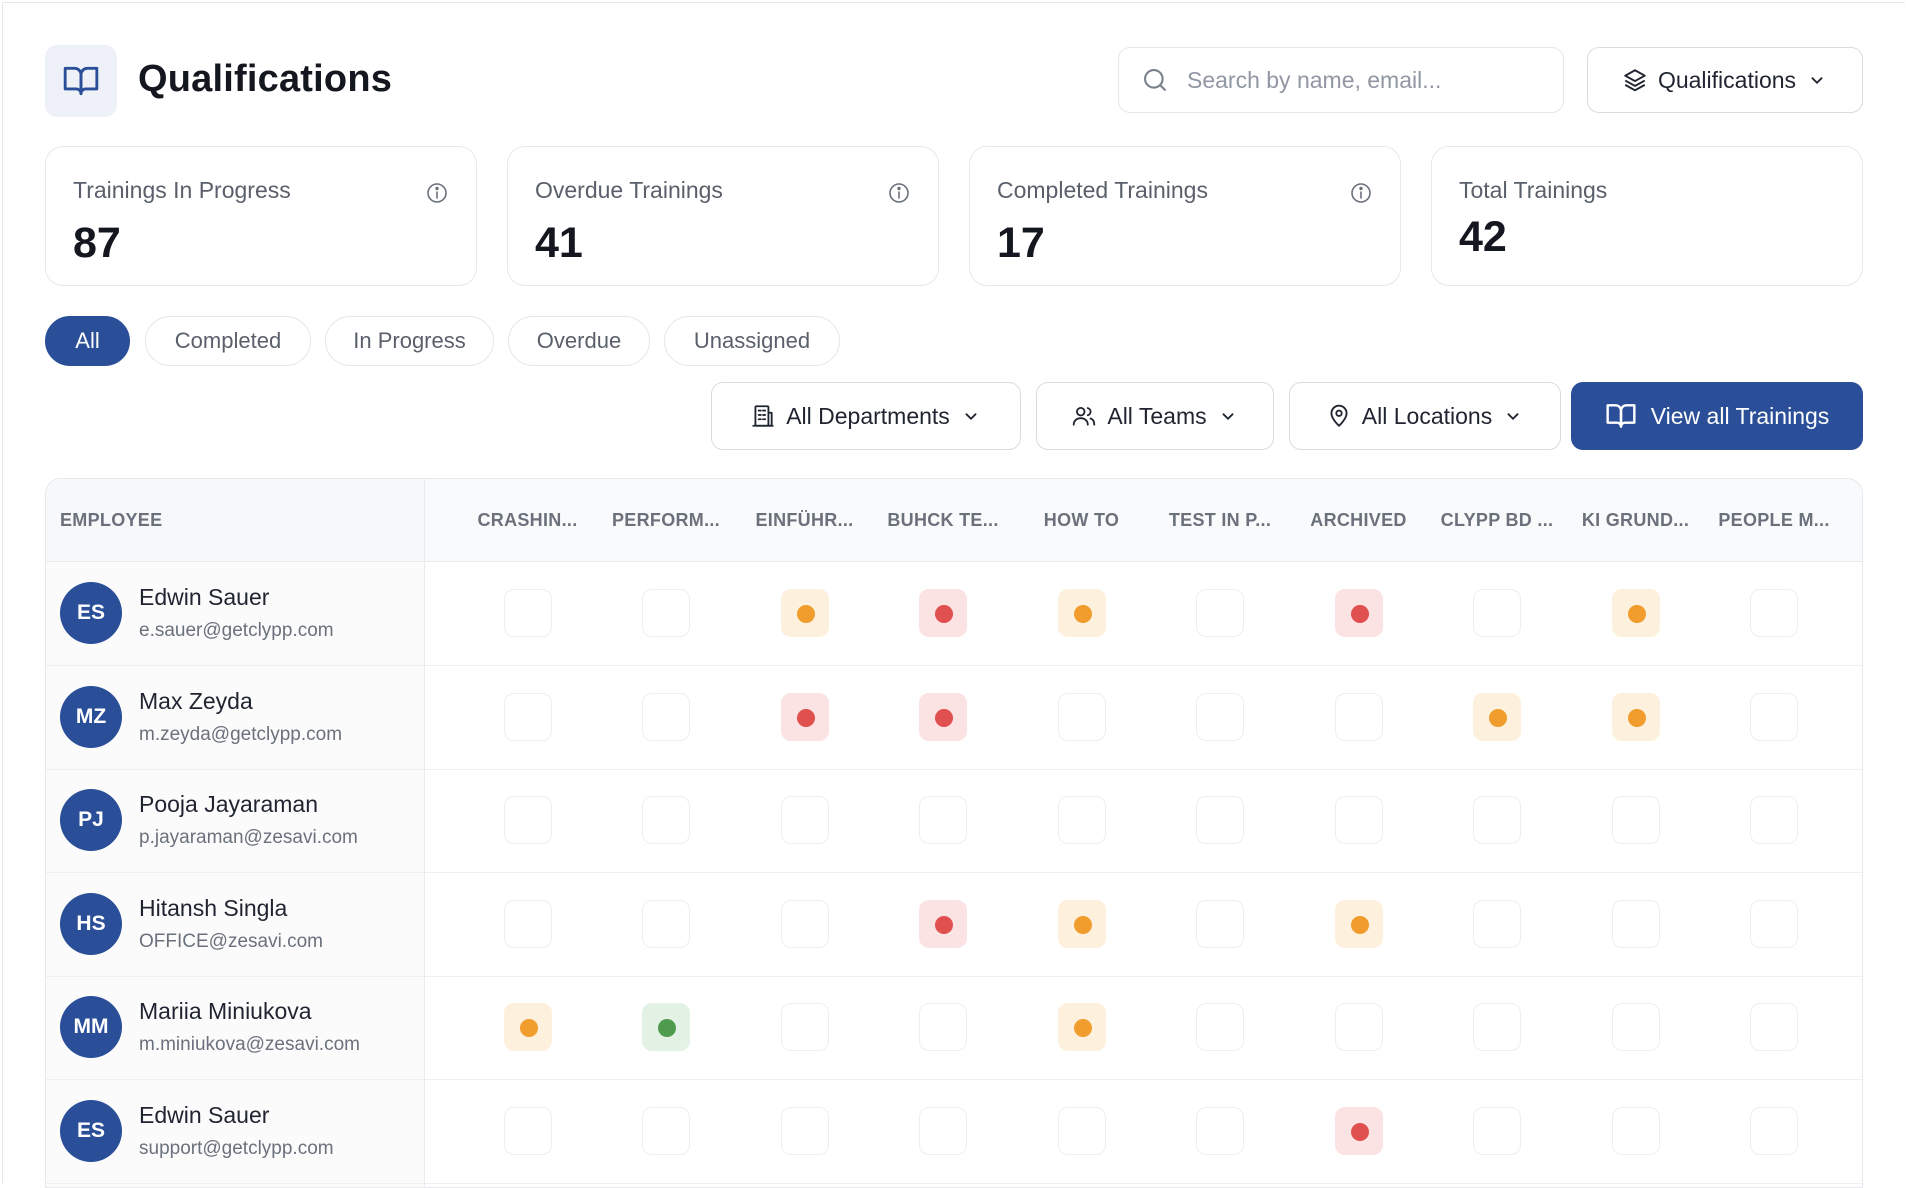  I want to click on avatar: PJ, so click(91, 820).